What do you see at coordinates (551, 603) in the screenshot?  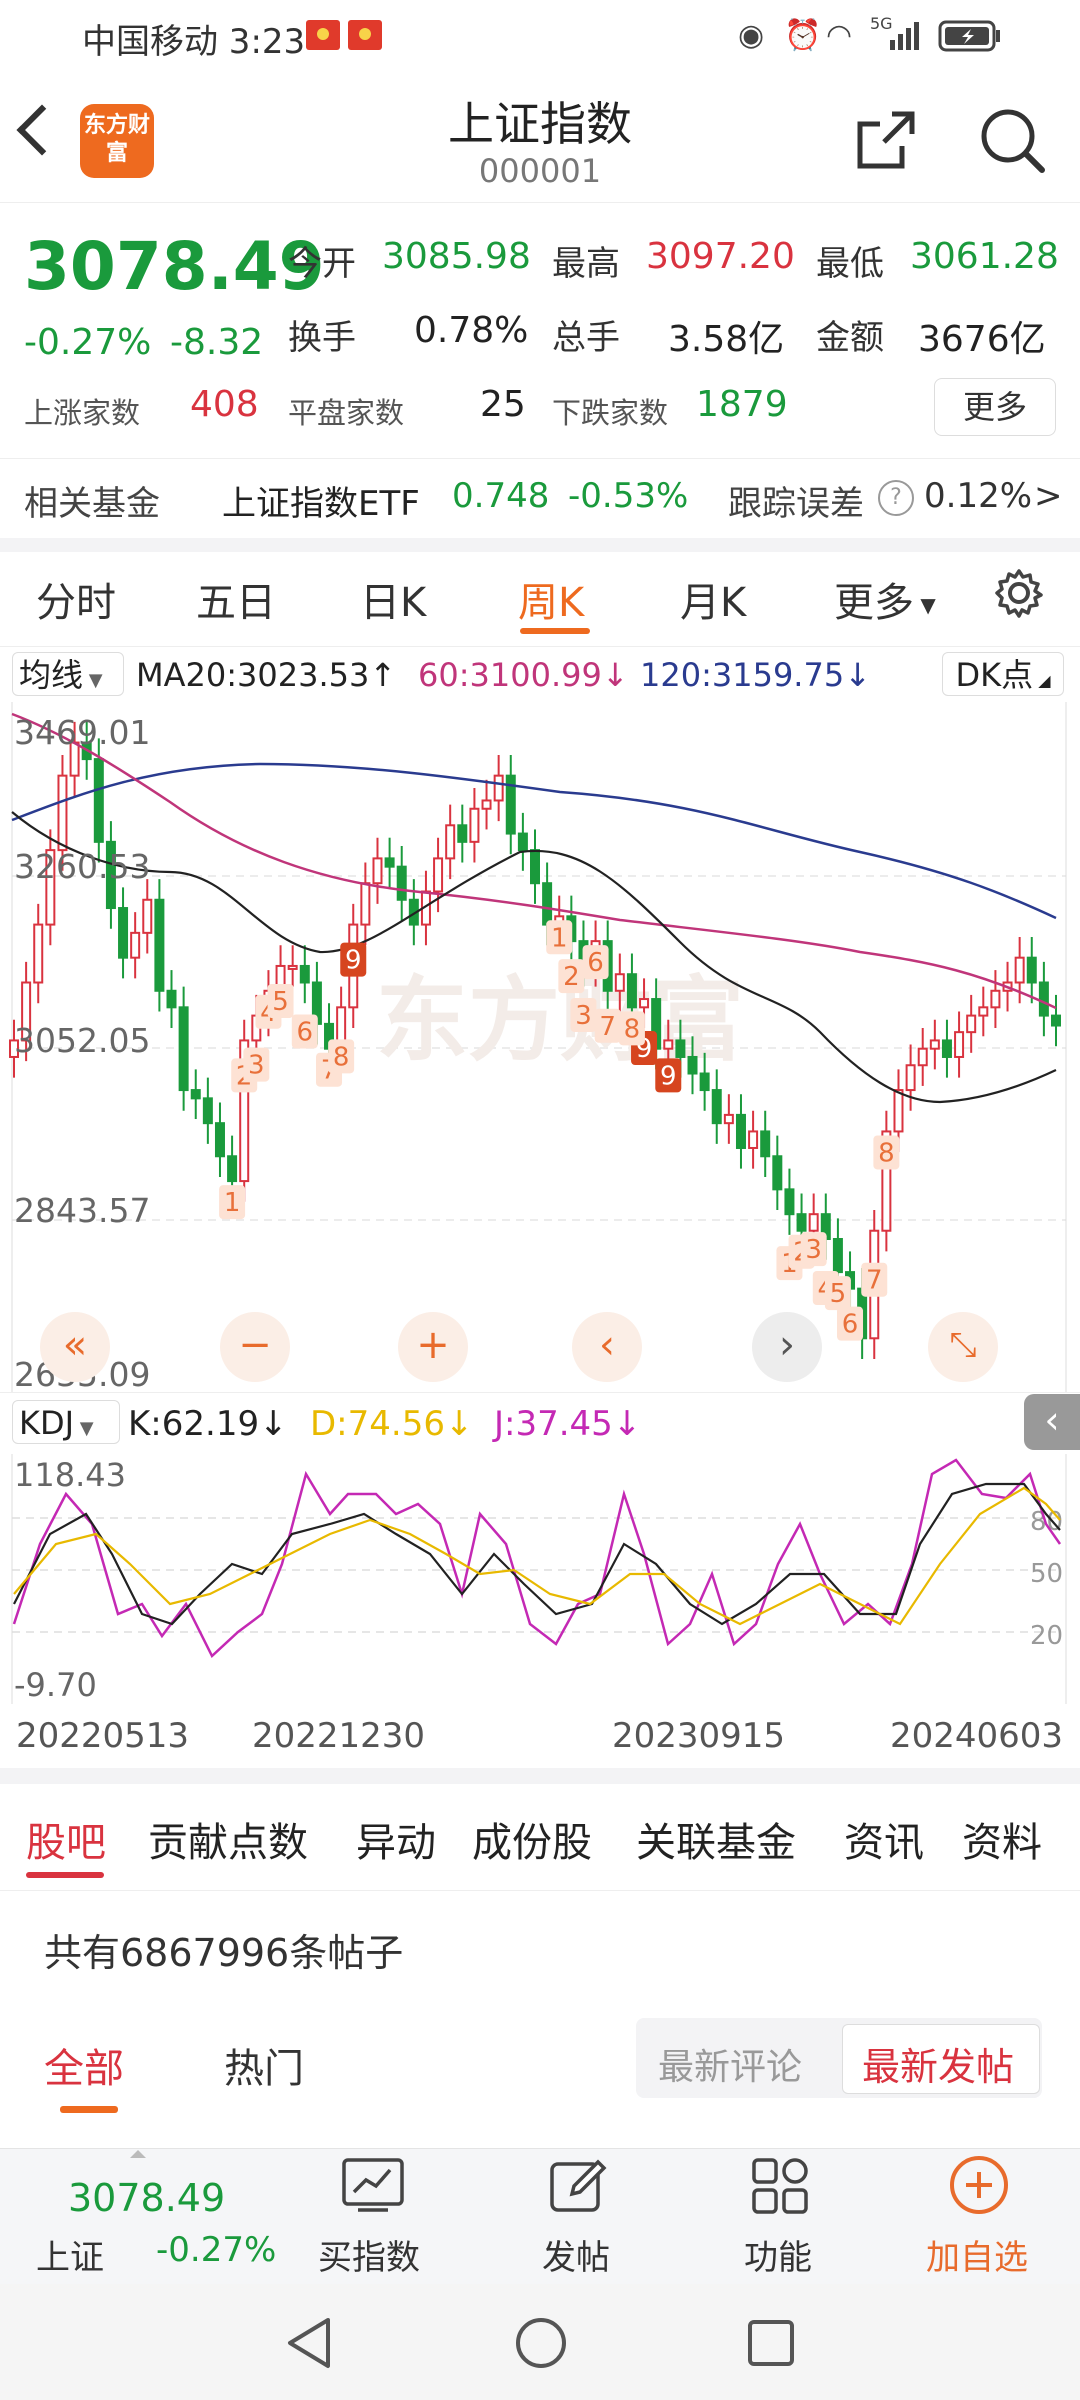 I see `tab-weekly-k: 周K` at bounding box center [551, 603].